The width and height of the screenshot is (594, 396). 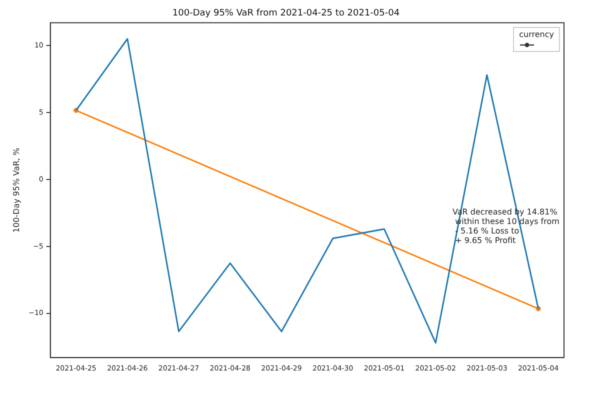 What do you see at coordinates (286, 13) in the screenshot?
I see `chart-title: 100-Day 95% VaR from 2021-04-25 to 2021-05-04` at bounding box center [286, 13].